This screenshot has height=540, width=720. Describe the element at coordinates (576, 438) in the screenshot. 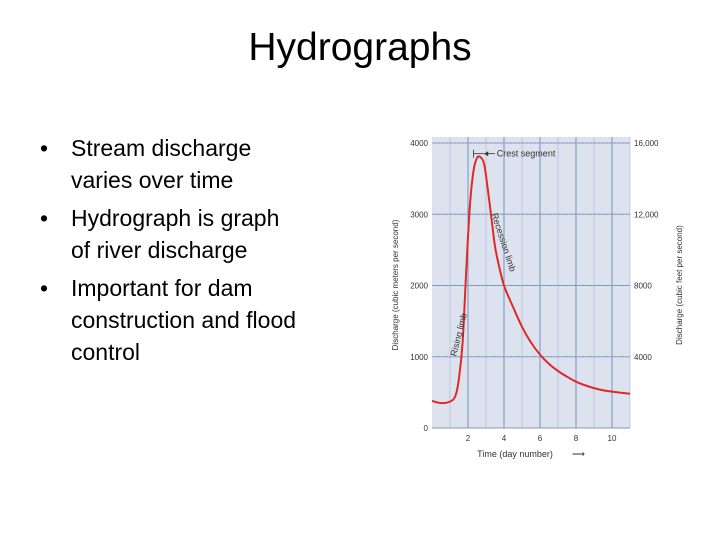

I see `x-tick-label: 8` at that location.